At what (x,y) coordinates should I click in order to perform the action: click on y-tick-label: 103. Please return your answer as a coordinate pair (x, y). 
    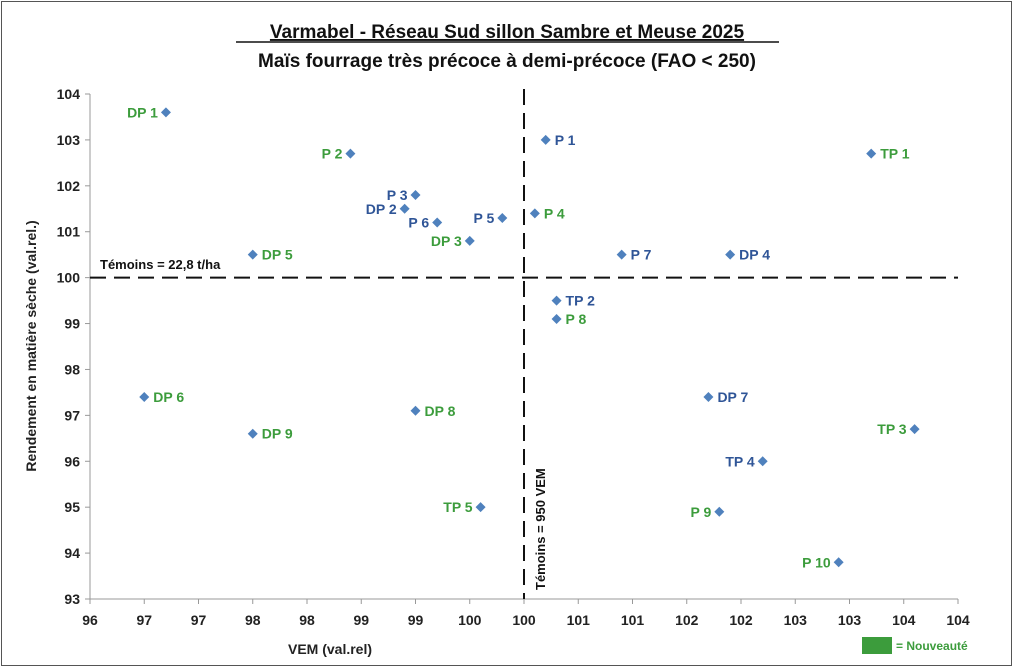
    Looking at the image, I should click on (69, 140).